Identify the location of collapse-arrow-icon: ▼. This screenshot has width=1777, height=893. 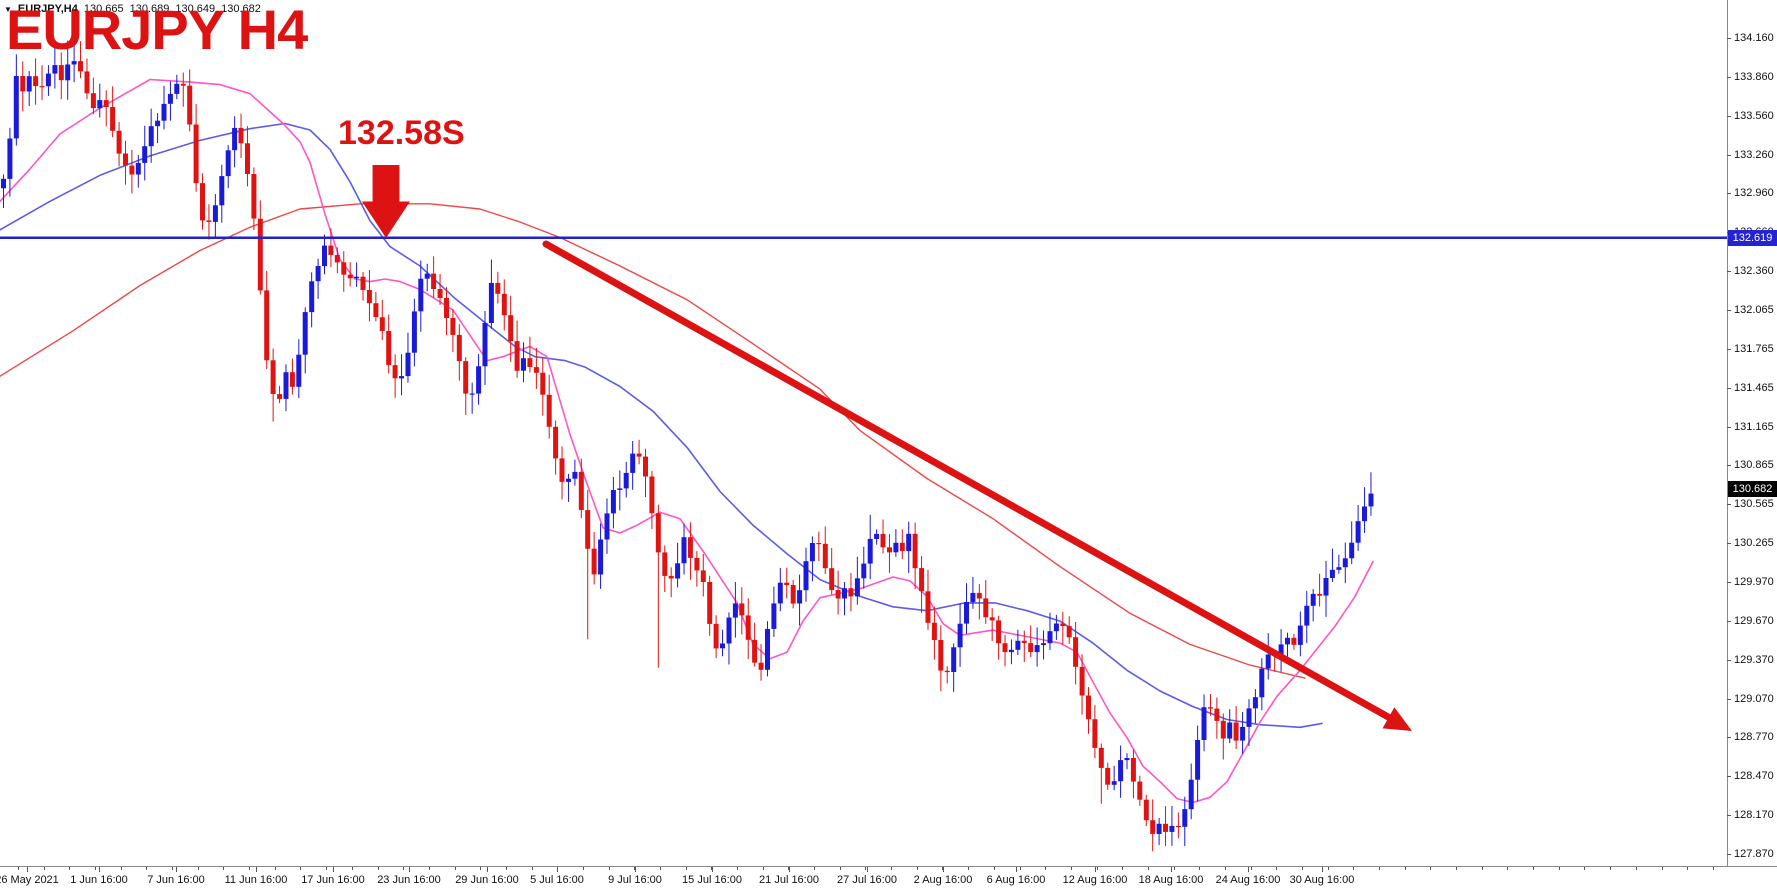
(8, 9).